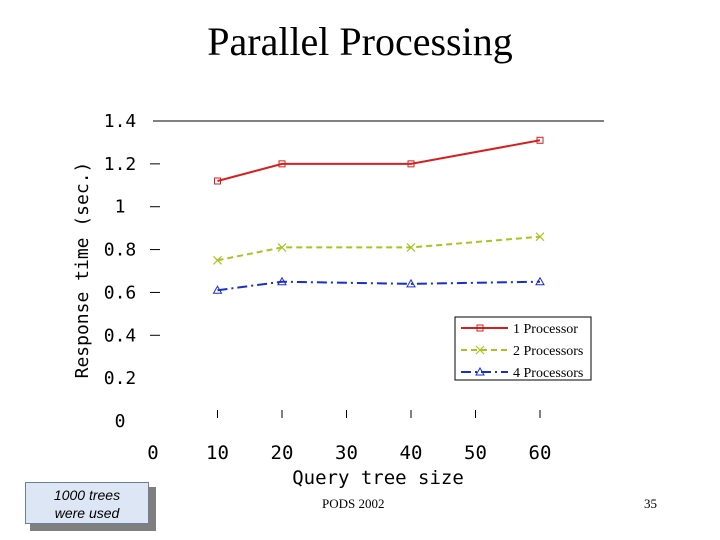  Describe the element at coordinates (120, 292) in the screenshot. I see `y-tick-label: 0.6` at that location.